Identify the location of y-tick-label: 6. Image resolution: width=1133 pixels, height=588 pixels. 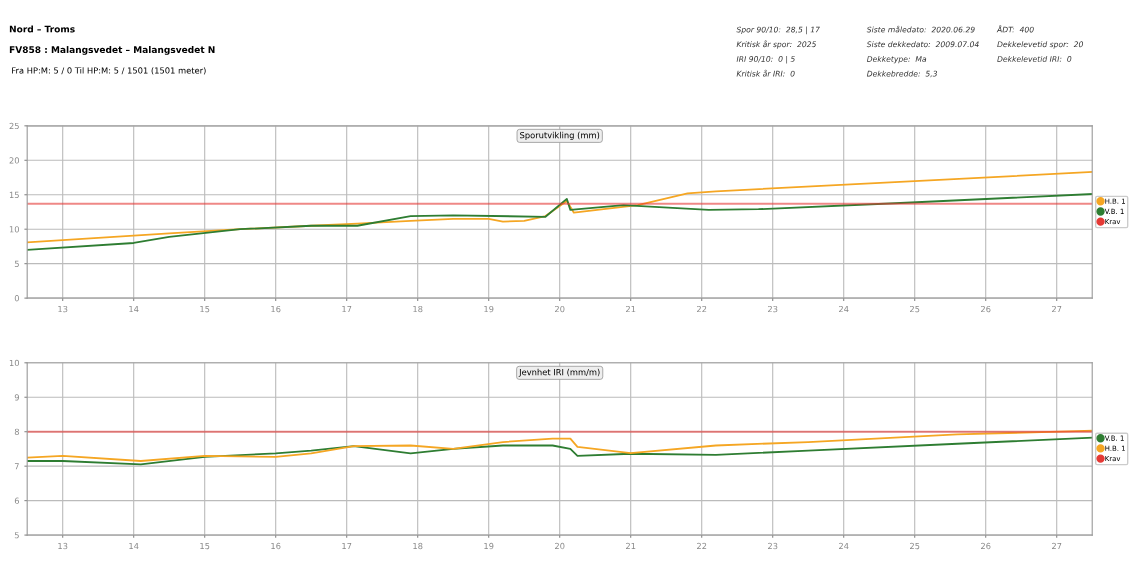
(17, 500).